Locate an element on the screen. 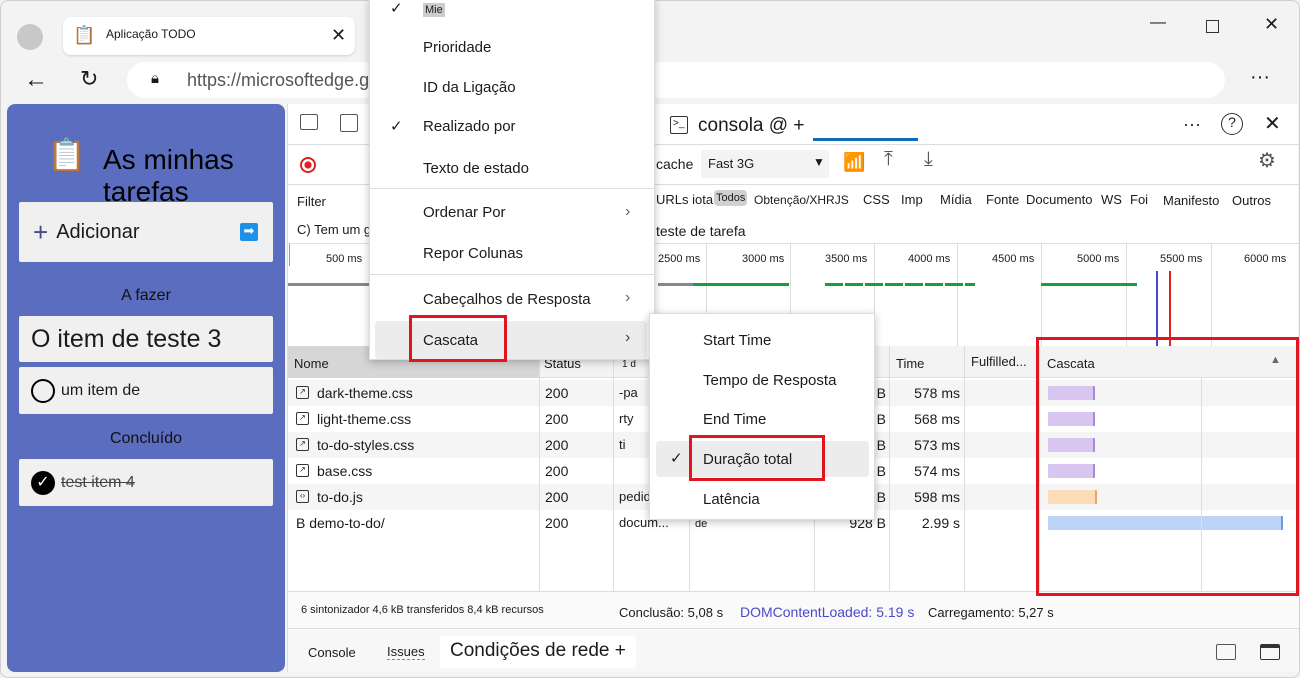 This screenshot has width=1300, height=678. col-type: 1 d is located at coordinates (629, 364).